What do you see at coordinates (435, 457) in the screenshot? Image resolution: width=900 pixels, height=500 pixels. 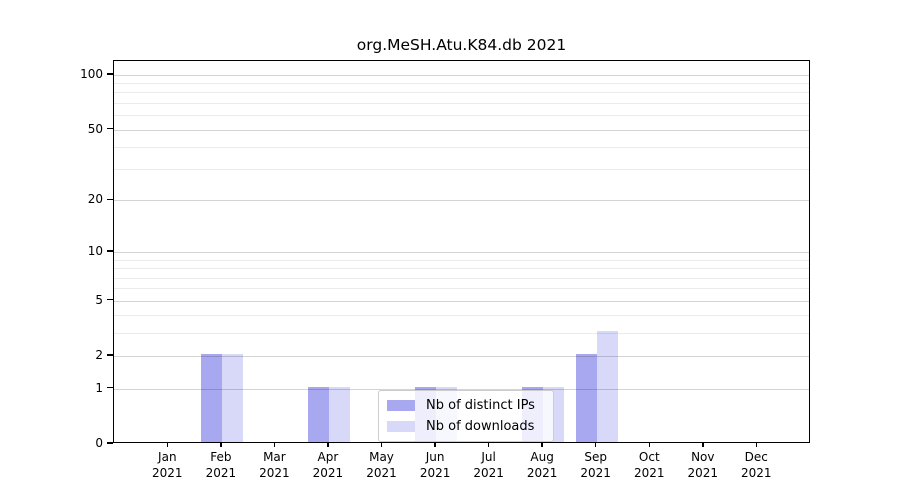 I see `x-tick-month: Jun` at bounding box center [435, 457].